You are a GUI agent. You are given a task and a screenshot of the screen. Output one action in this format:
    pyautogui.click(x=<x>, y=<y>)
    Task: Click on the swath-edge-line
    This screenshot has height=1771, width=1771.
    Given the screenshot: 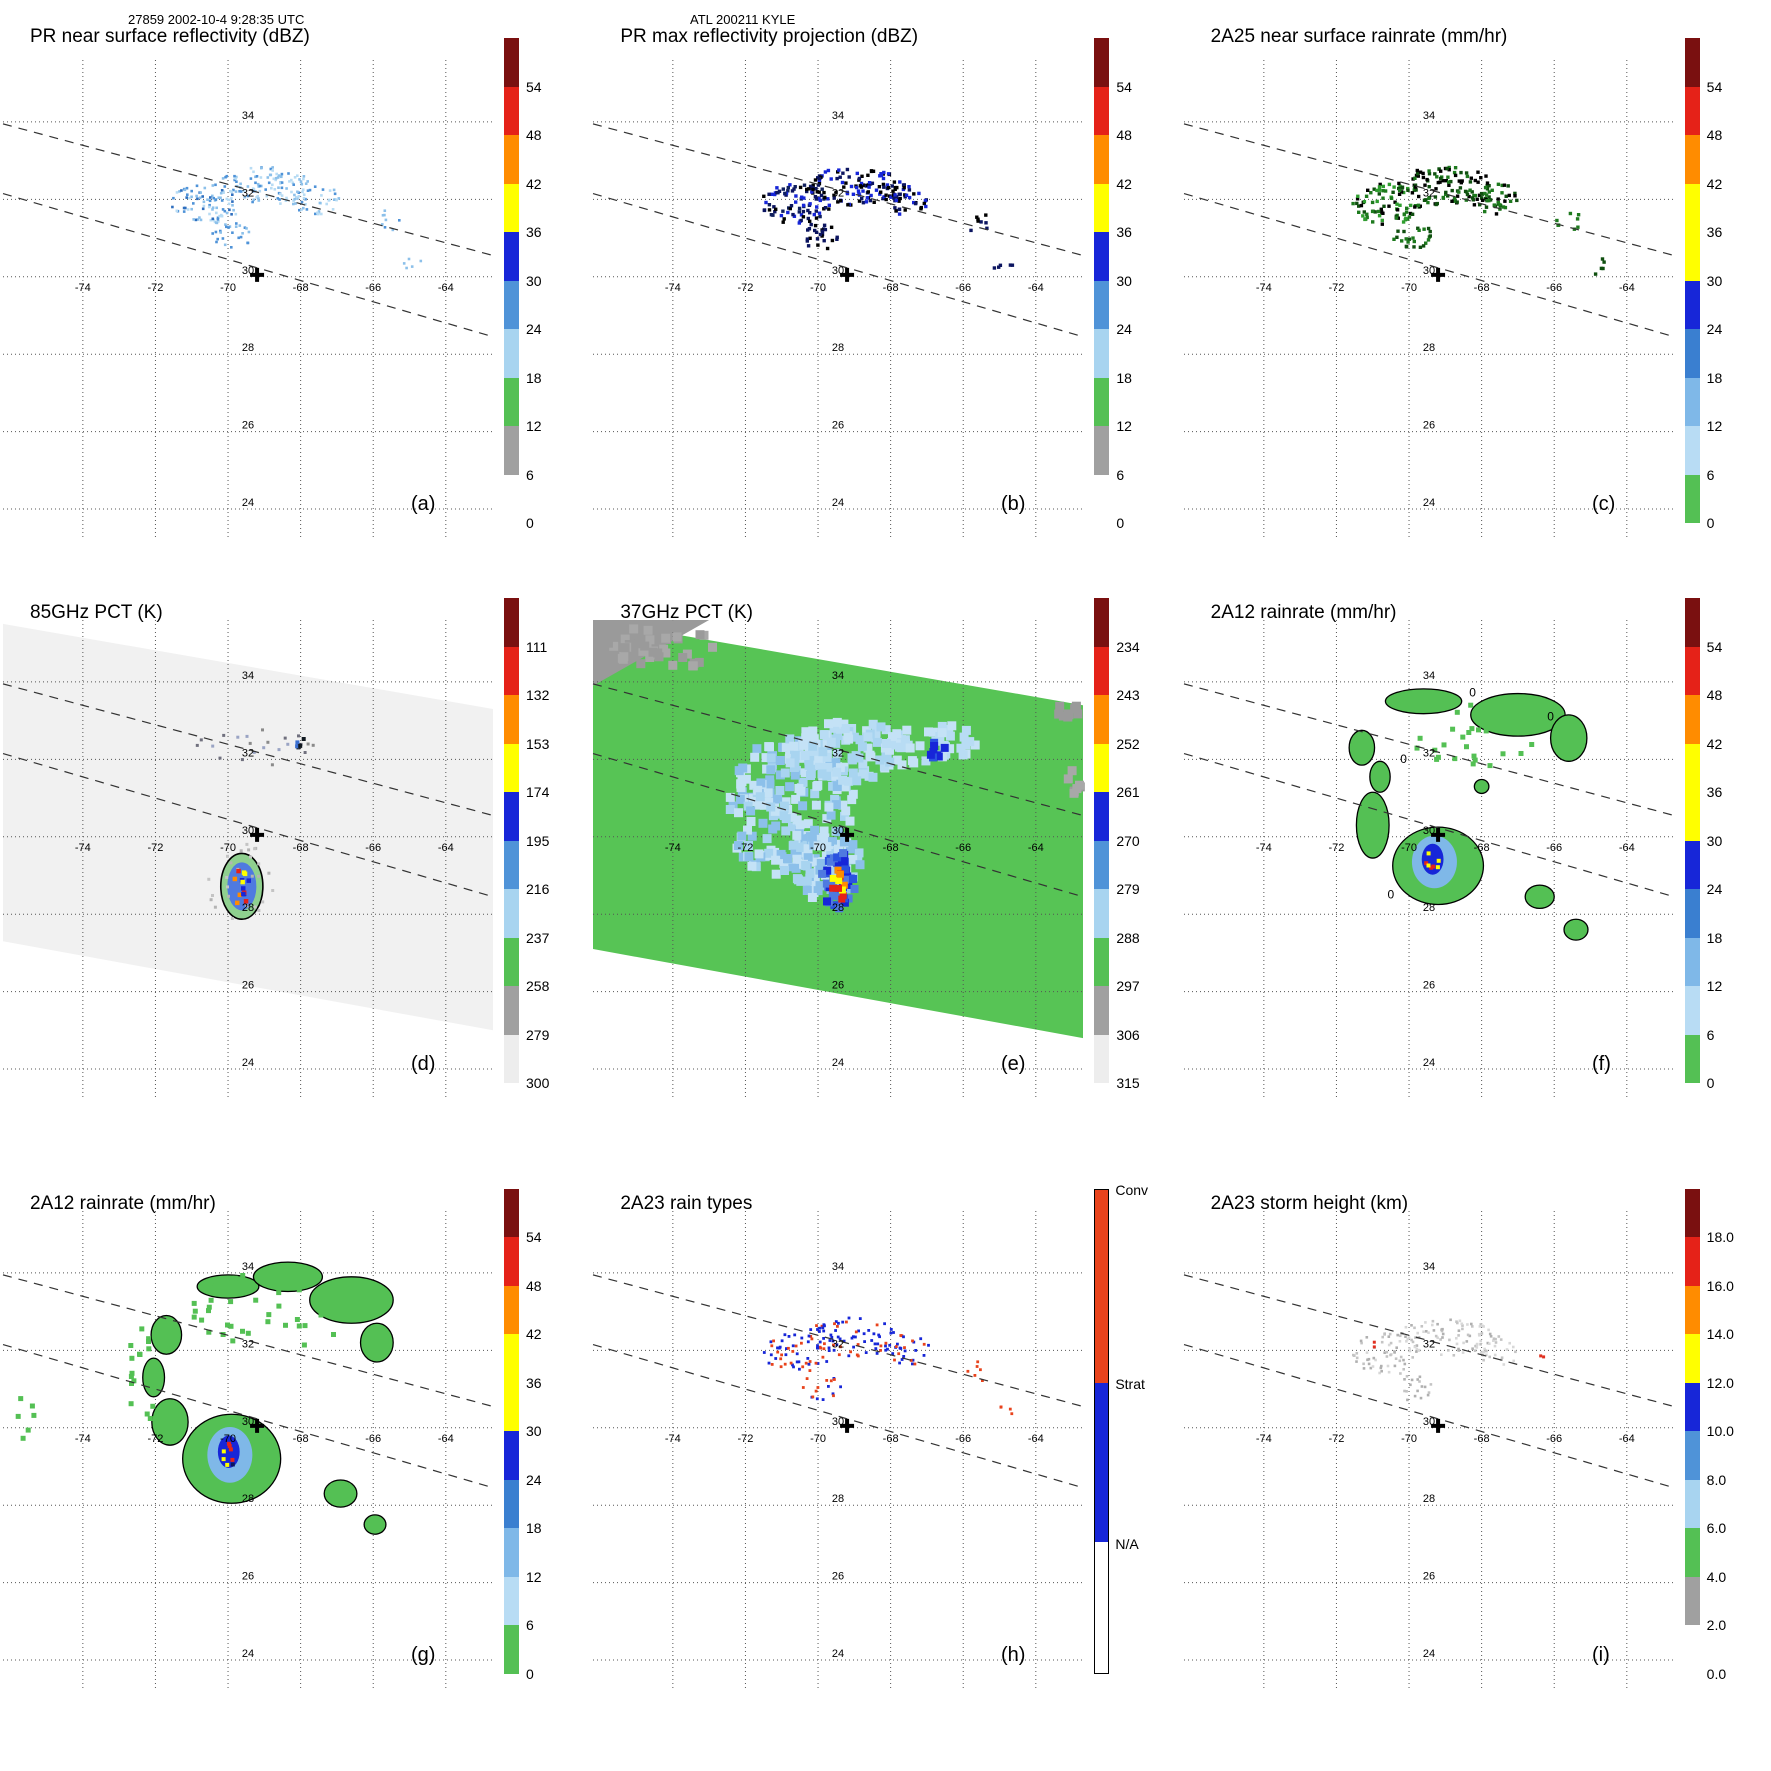 What is the action you would take?
    pyautogui.click(x=1428, y=190)
    